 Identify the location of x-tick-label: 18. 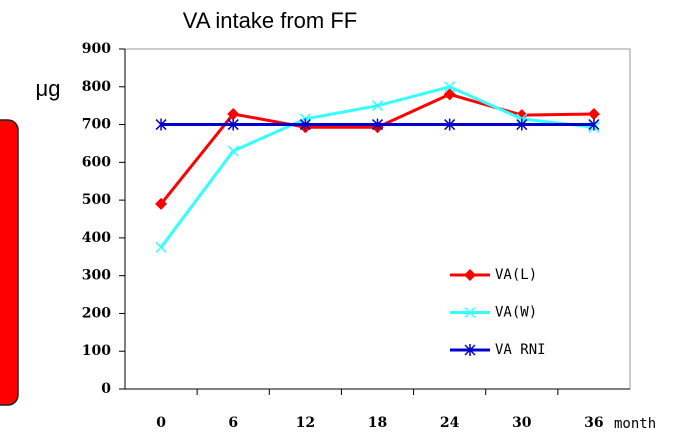
(377, 423).